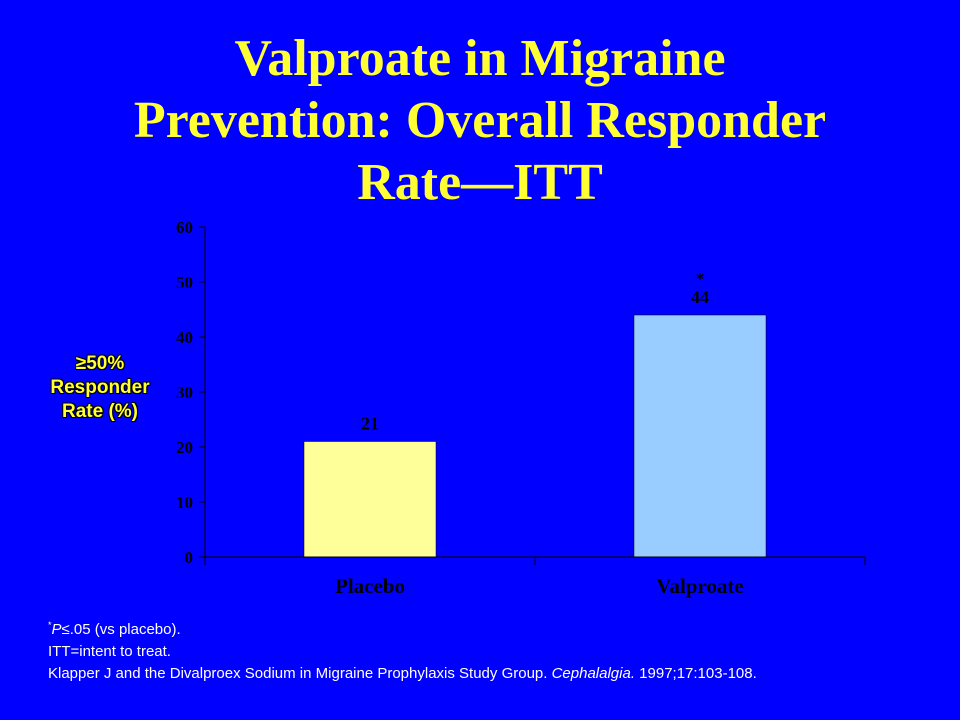  I want to click on significance-note: *P≤.05 (vs placebo)., so click(498, 627).